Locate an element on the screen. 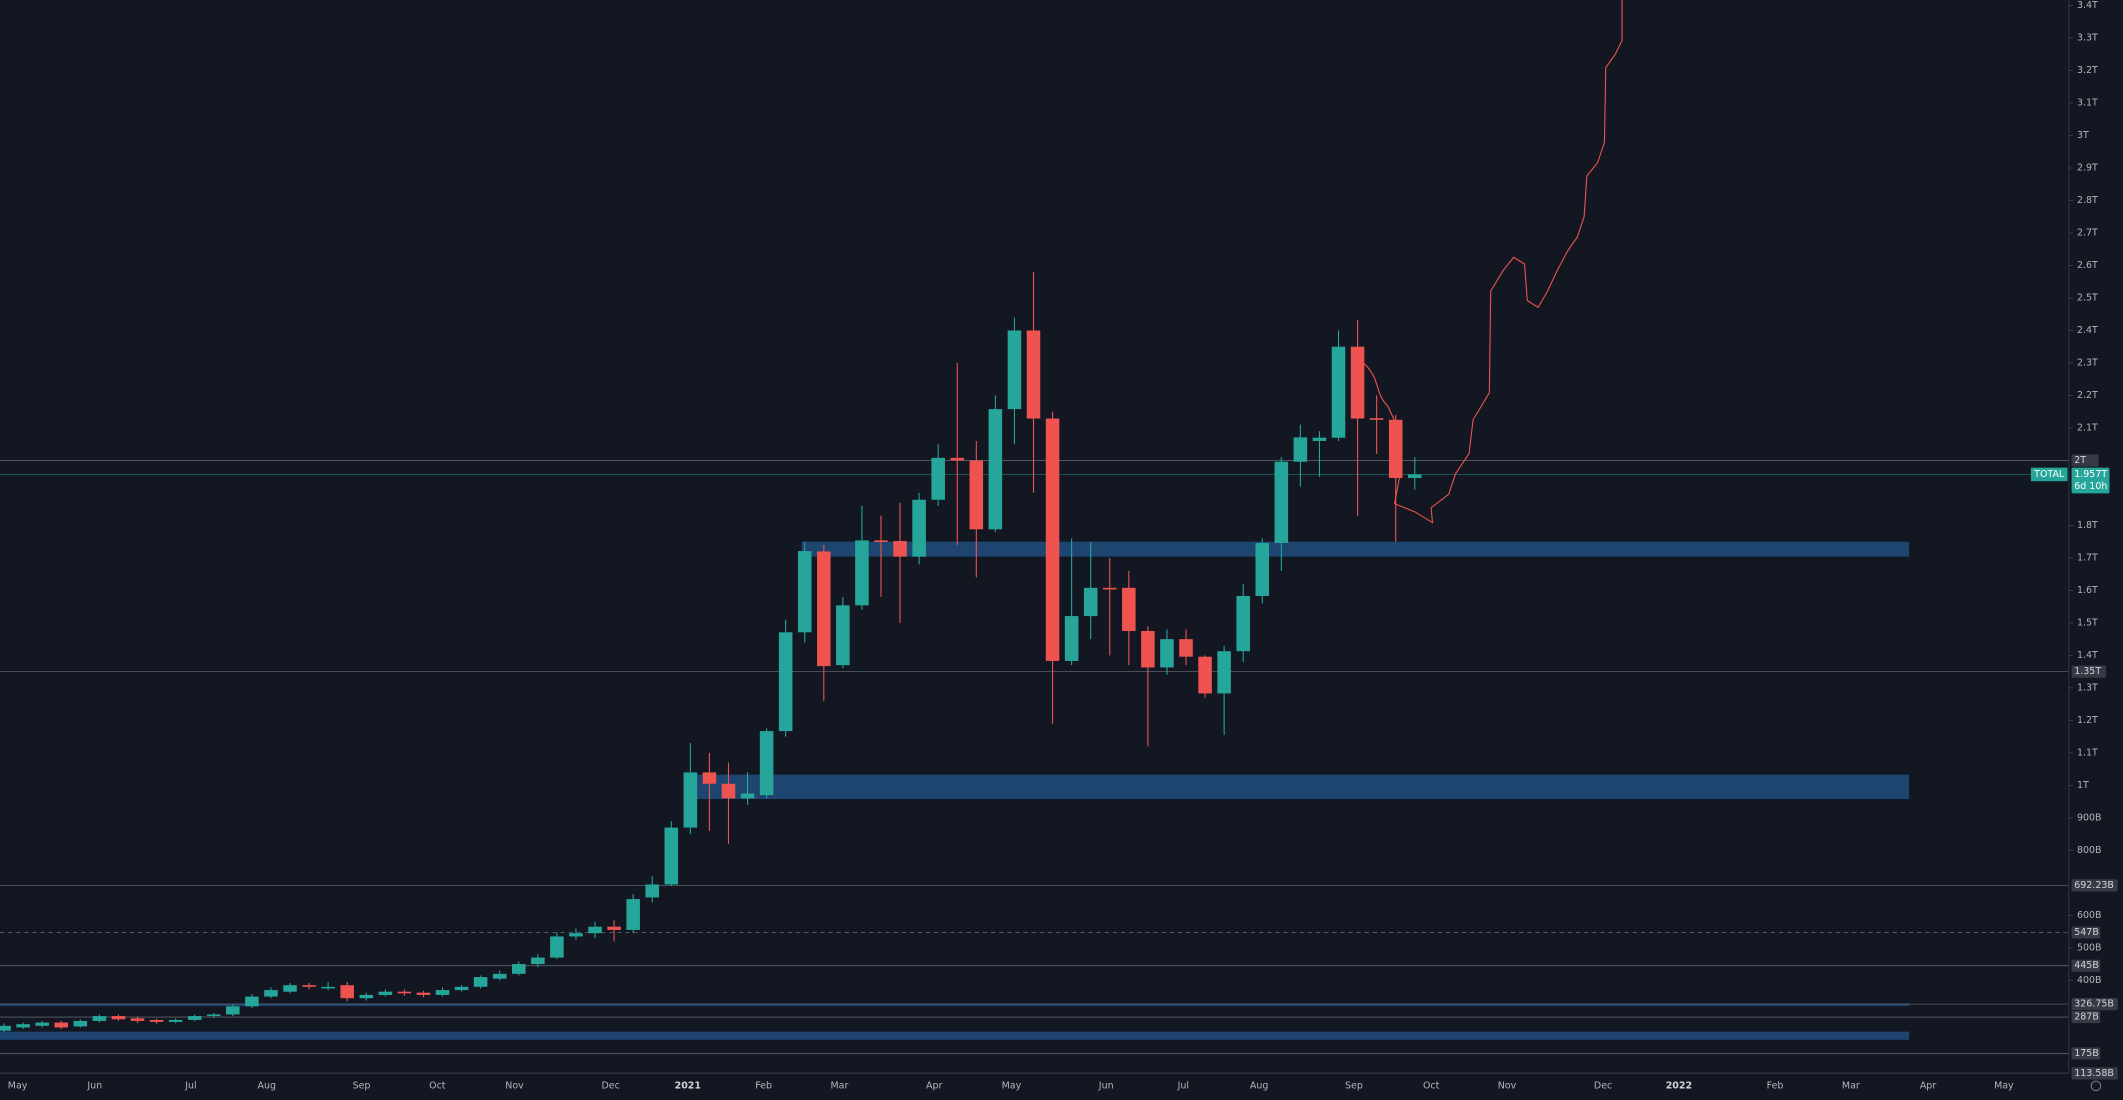 The height and width of the screenshot is (1100, 2123). x-tick-label: 2021 is located at coordinates (688, 1085).